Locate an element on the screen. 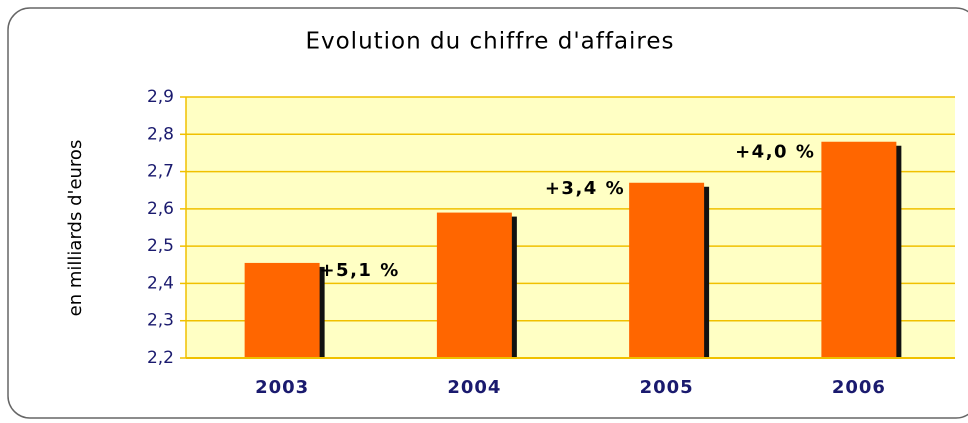 Image resolution: width=968 pixels, height=423 pixels. annotation: +5,1 % is located at coordinates (359, 270).